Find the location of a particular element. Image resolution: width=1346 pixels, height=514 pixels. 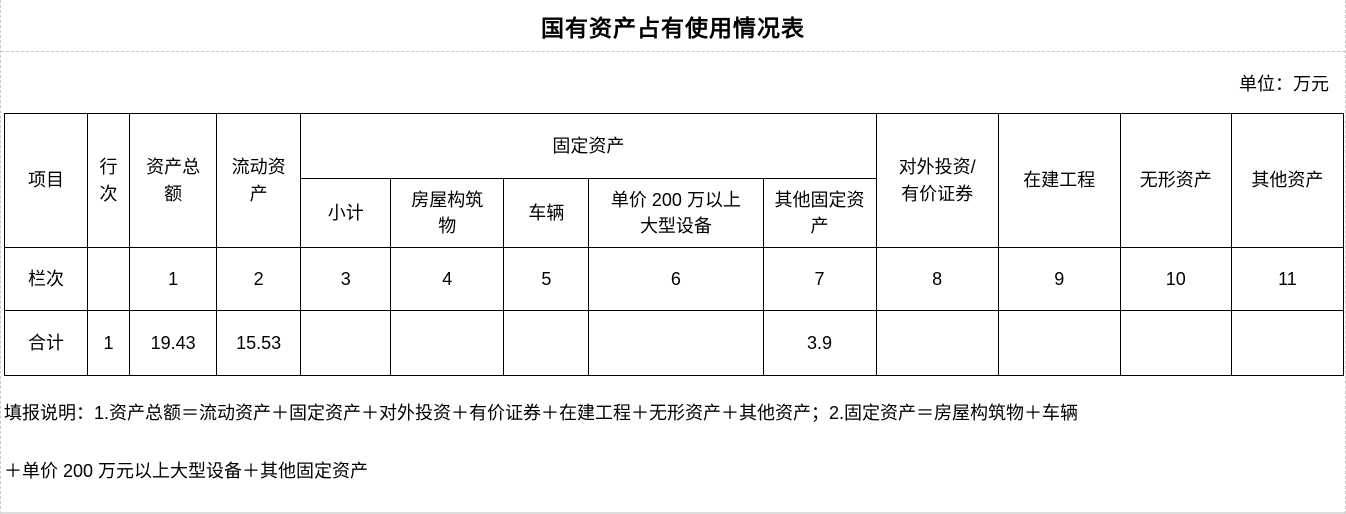

total-label-cell: 合计 is located at coordinates (46, 343).